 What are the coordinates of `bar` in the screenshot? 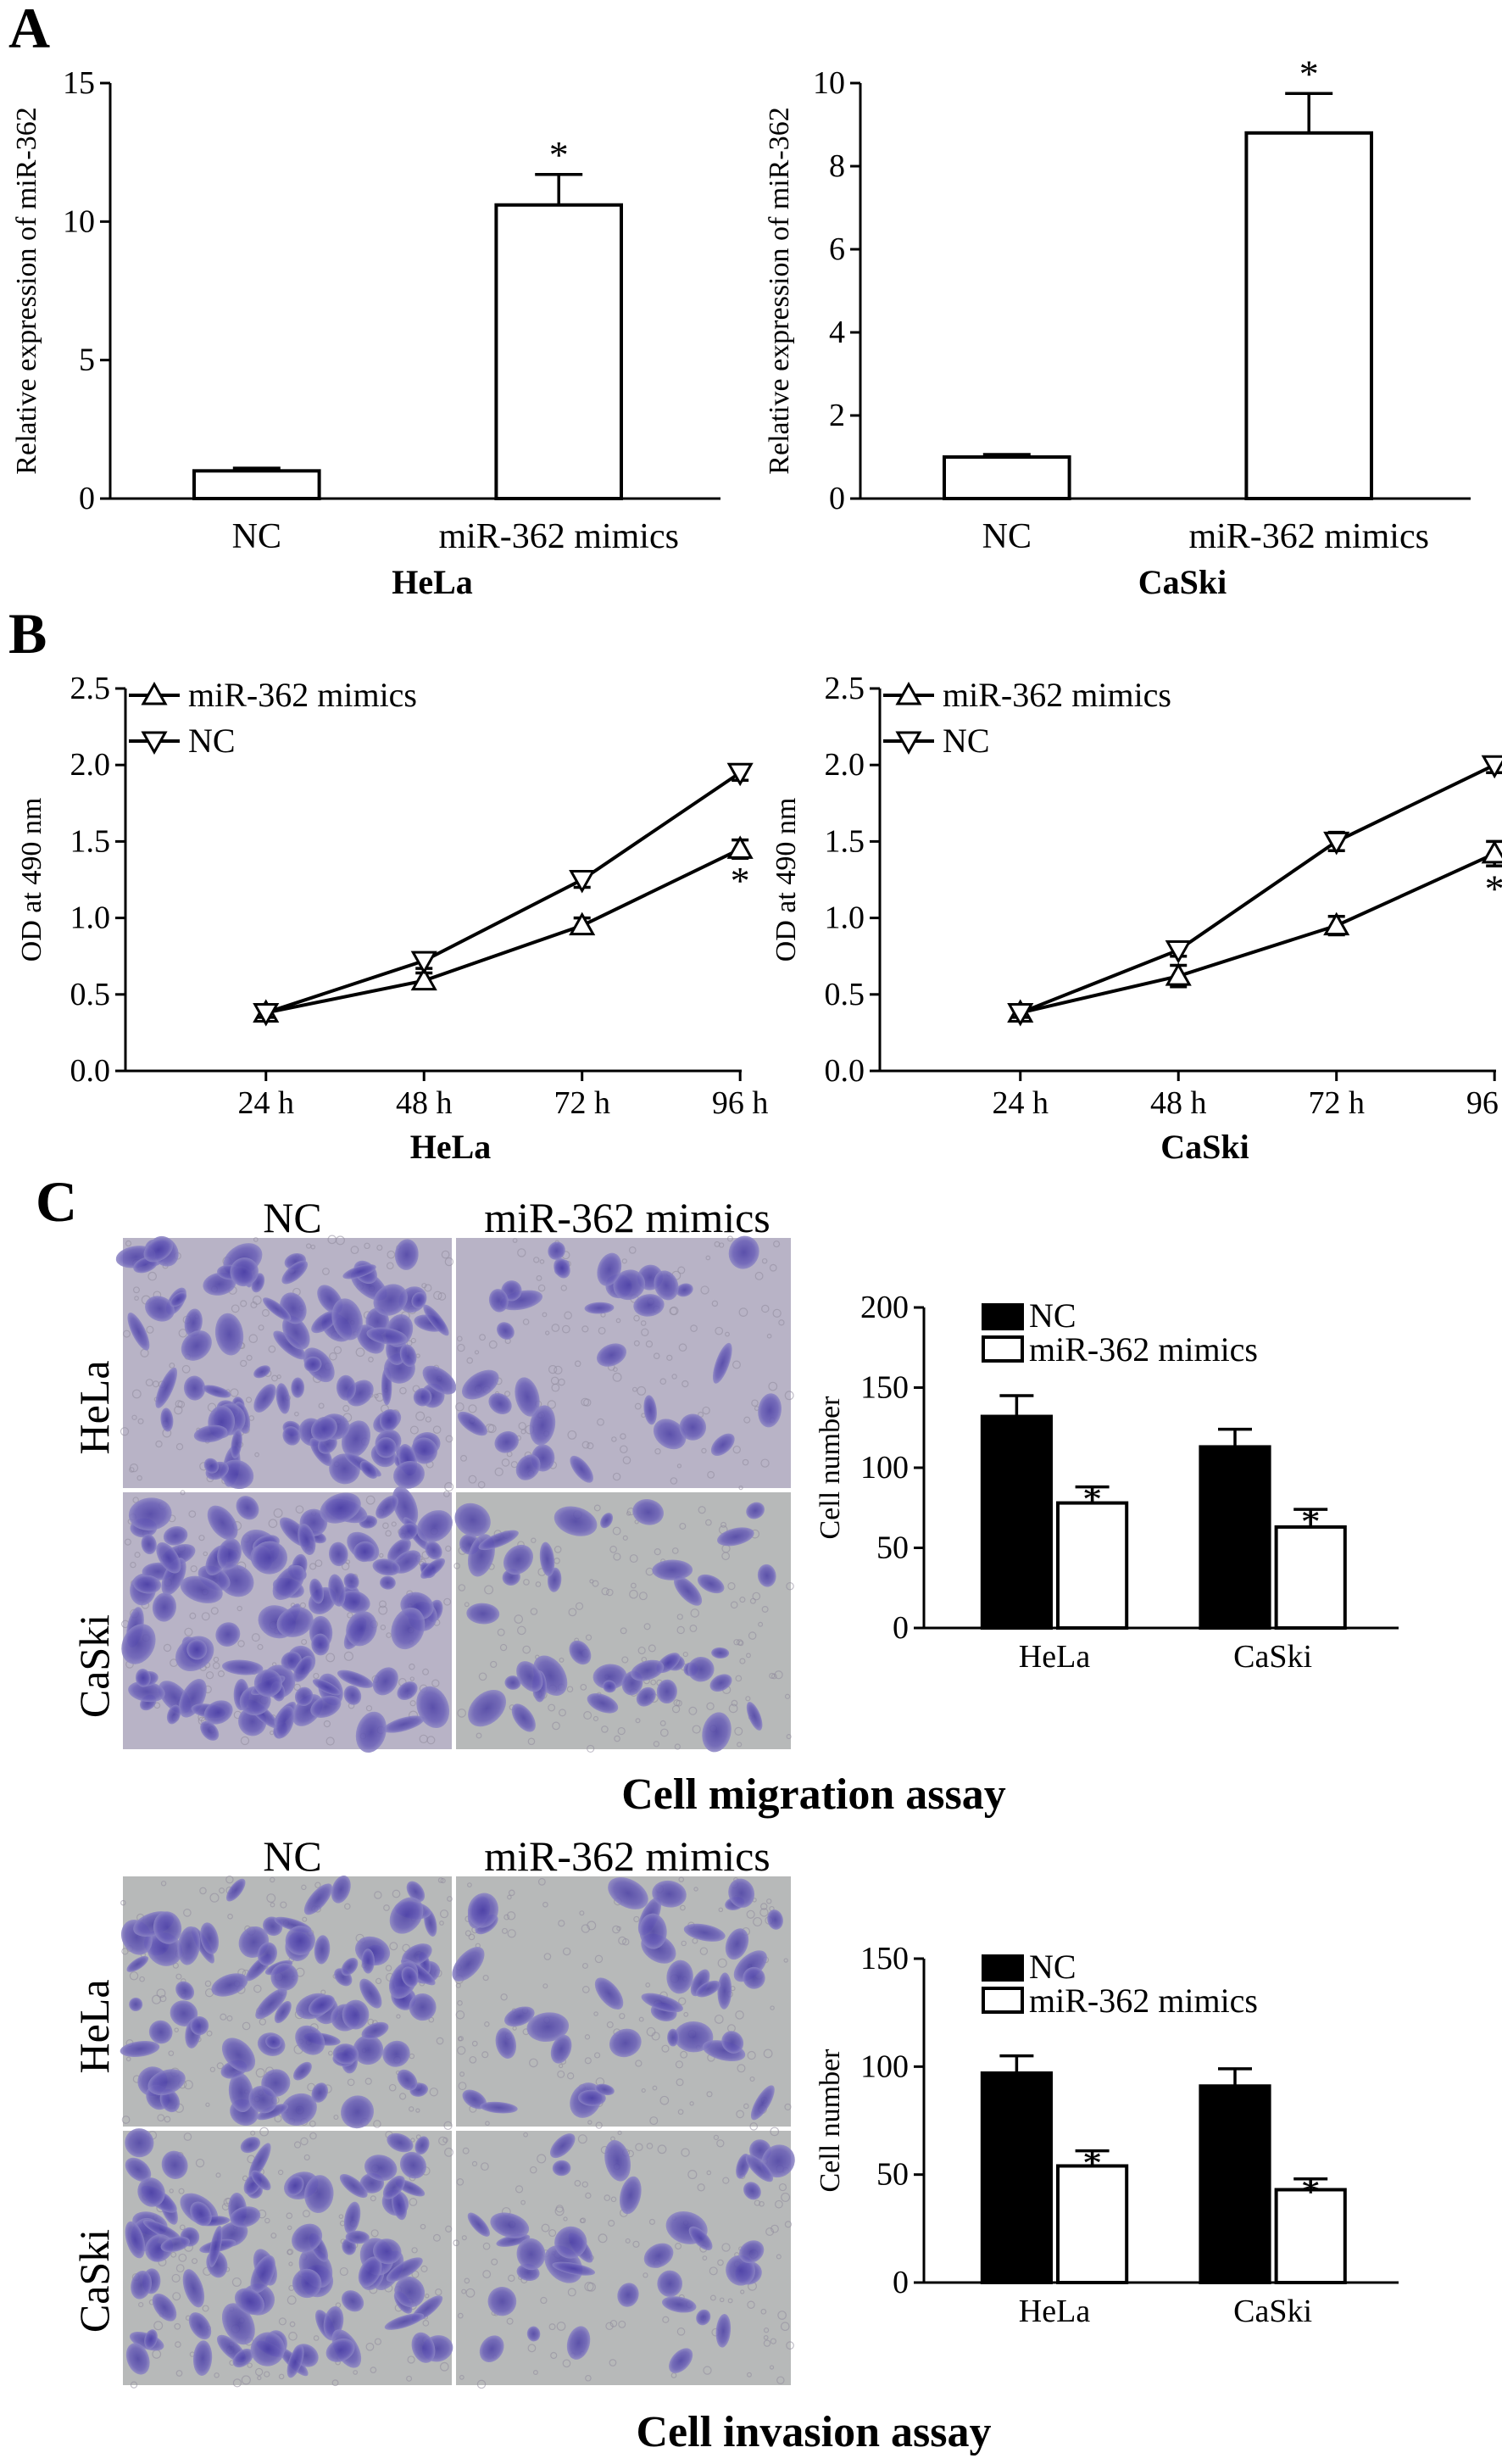 It's located at (1007, 477).